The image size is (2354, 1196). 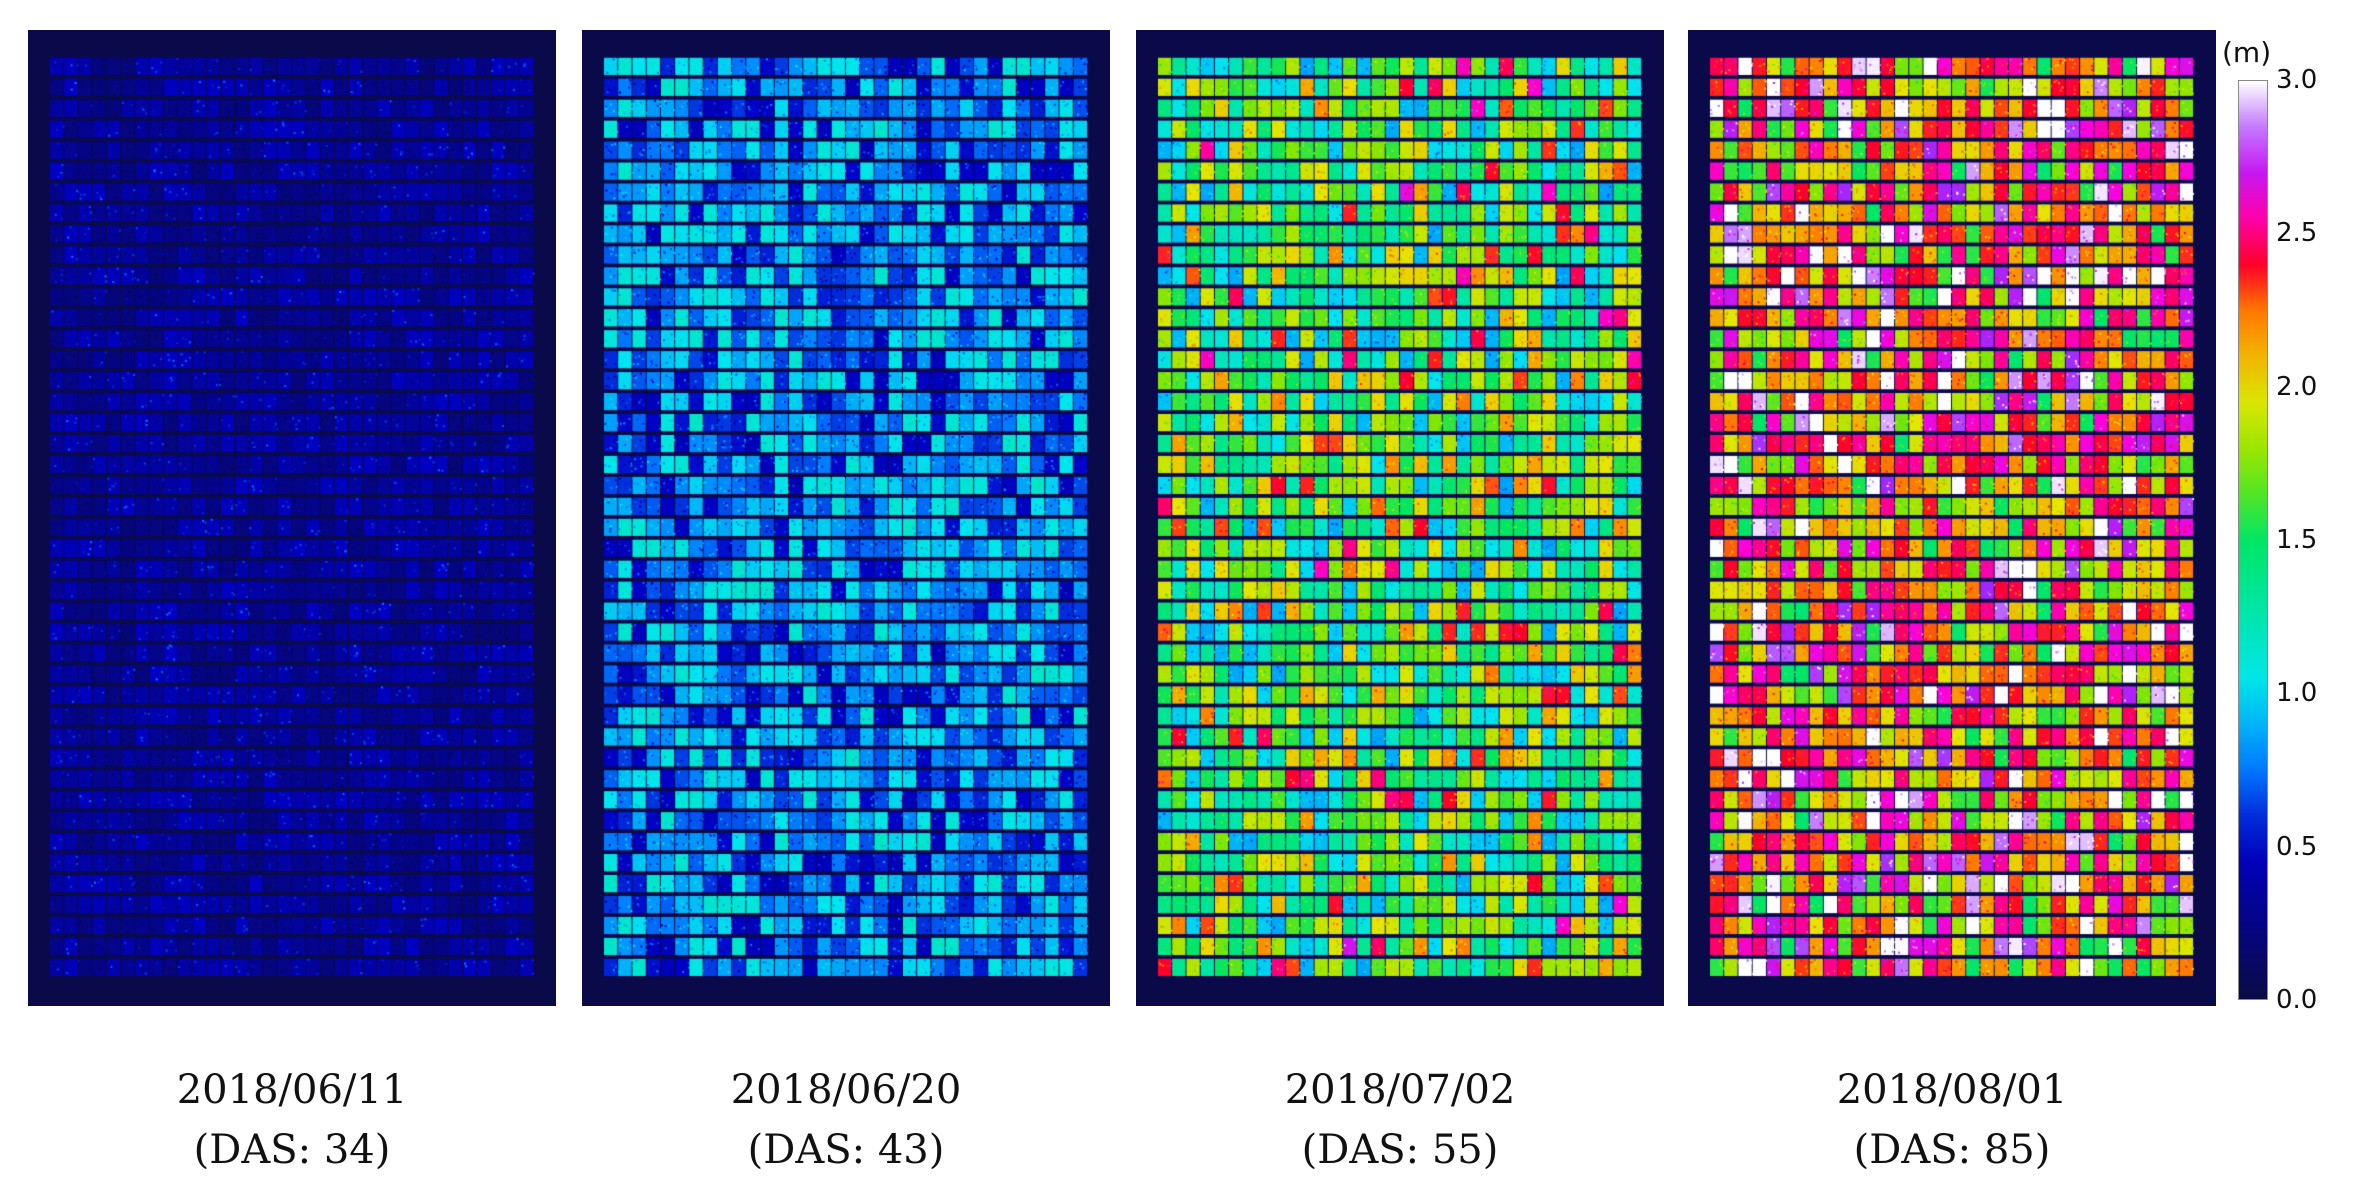 What do you see at coordinates (846, 1090) in the screenshot?
I see `date-label-2: 2018/06/20` at bounding box center [846, 1090].